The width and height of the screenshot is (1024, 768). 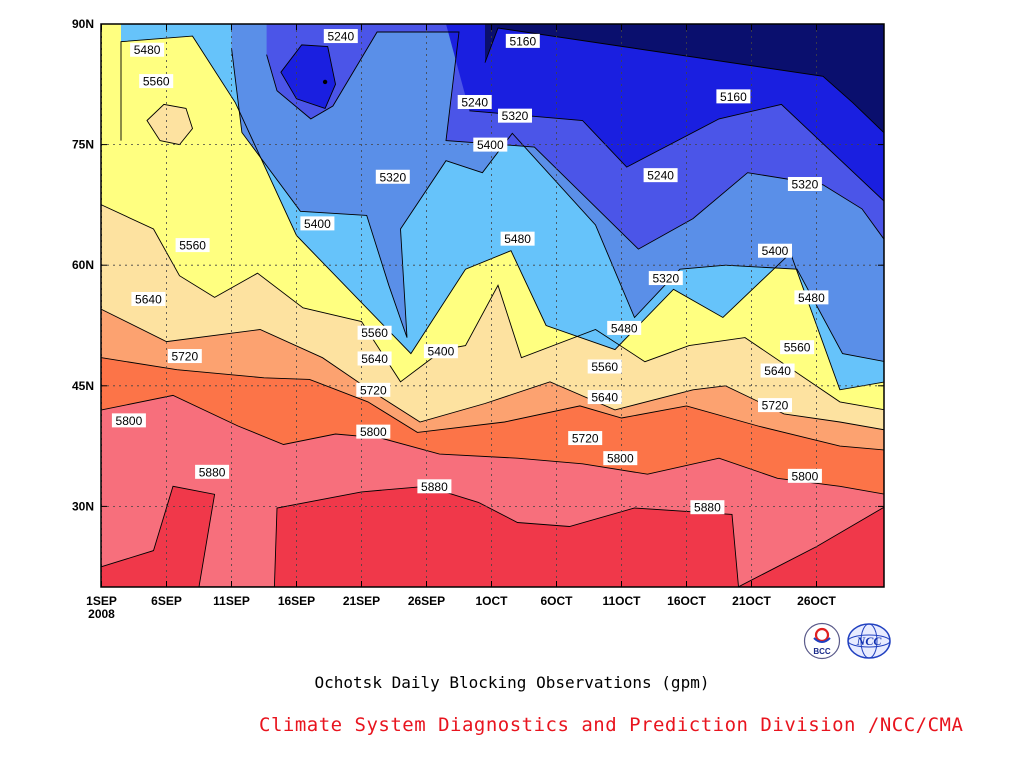 I want to click on contour-label-text: 5720, so click(x=184, y=357).